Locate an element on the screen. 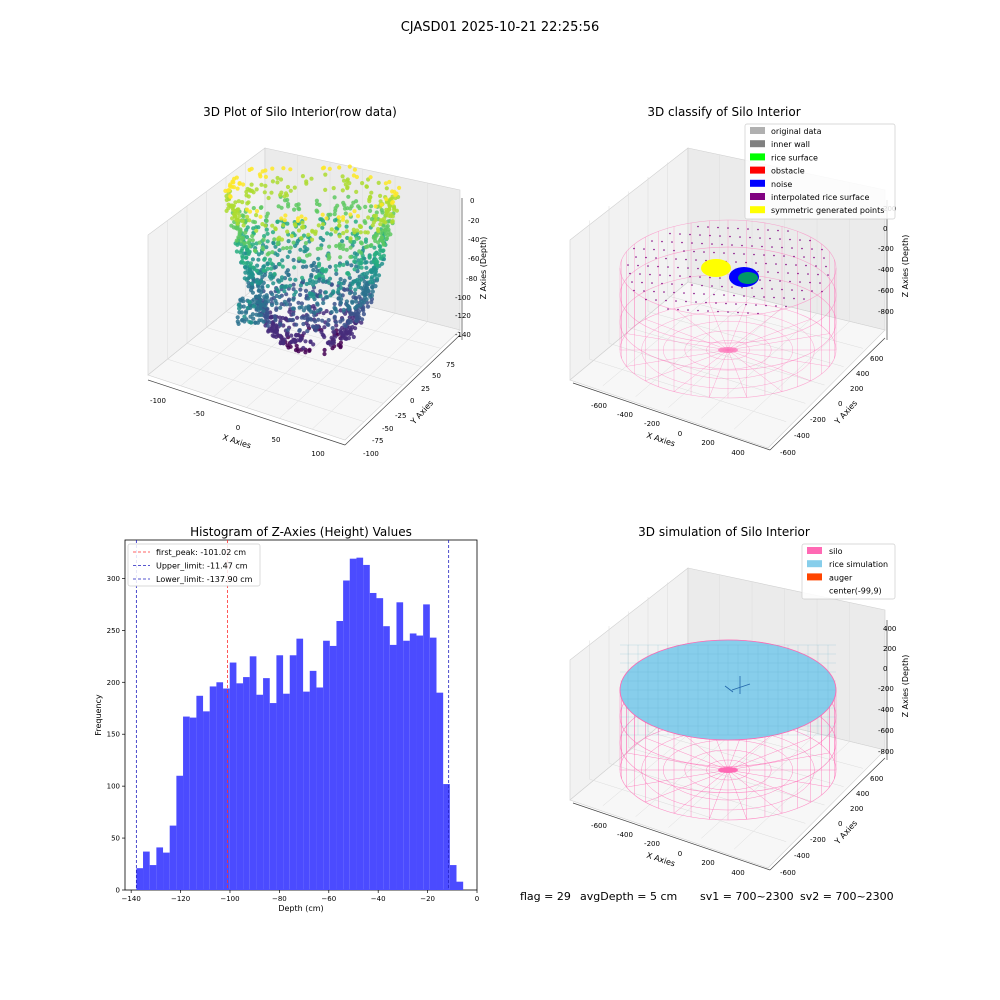 Image resolution: width=1000 pixels, height=1000 pixels. classify-xtick: 0 is located at coordinates (680, 434).